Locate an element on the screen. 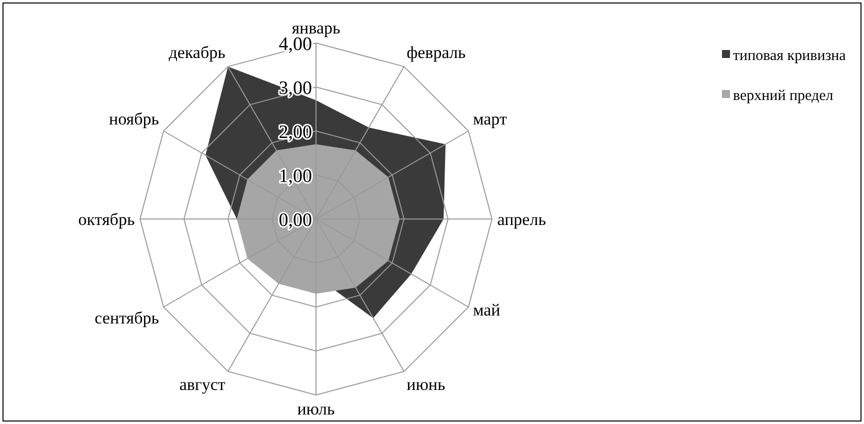 The width and height of the screenshot is (864, 424). y-tick-label: 0,00 is located at coordinates (295, 220).